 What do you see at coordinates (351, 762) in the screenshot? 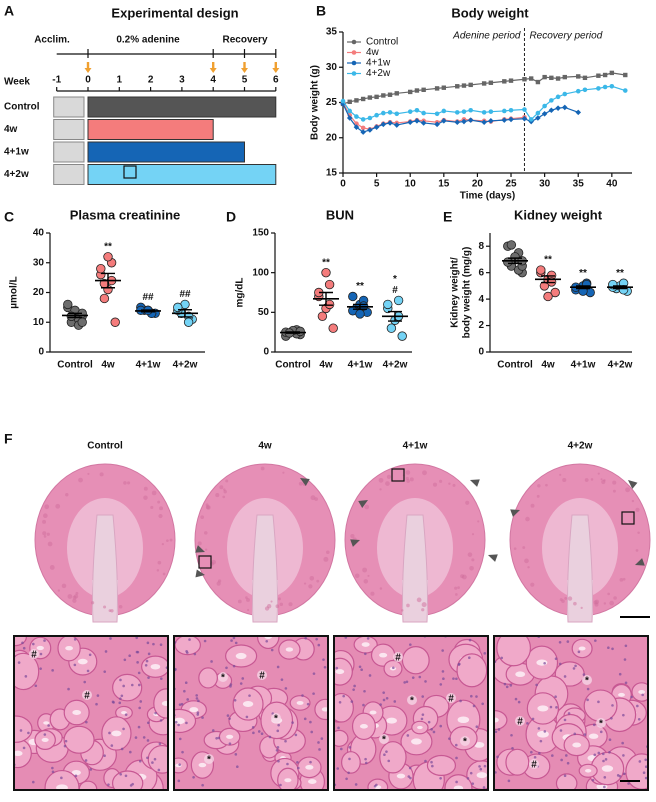
I see `tubule` at bounding box center [351, 762].